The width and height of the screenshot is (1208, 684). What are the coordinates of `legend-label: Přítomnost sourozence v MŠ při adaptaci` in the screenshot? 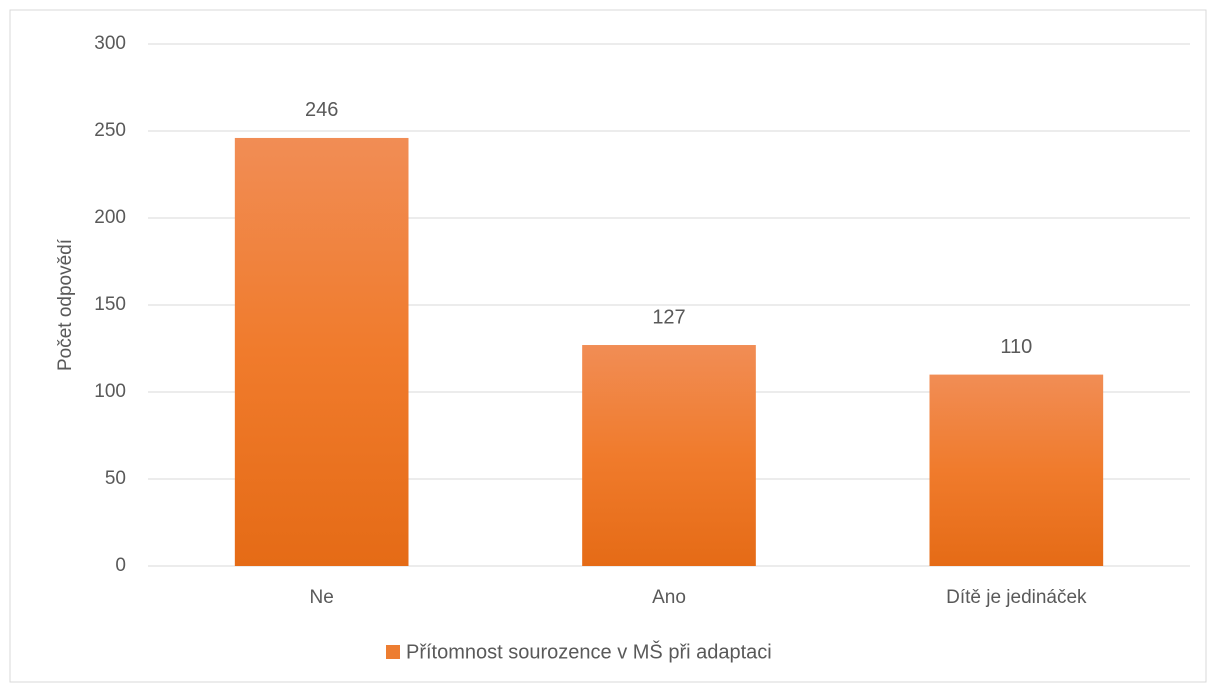 It's located at (589, 651).